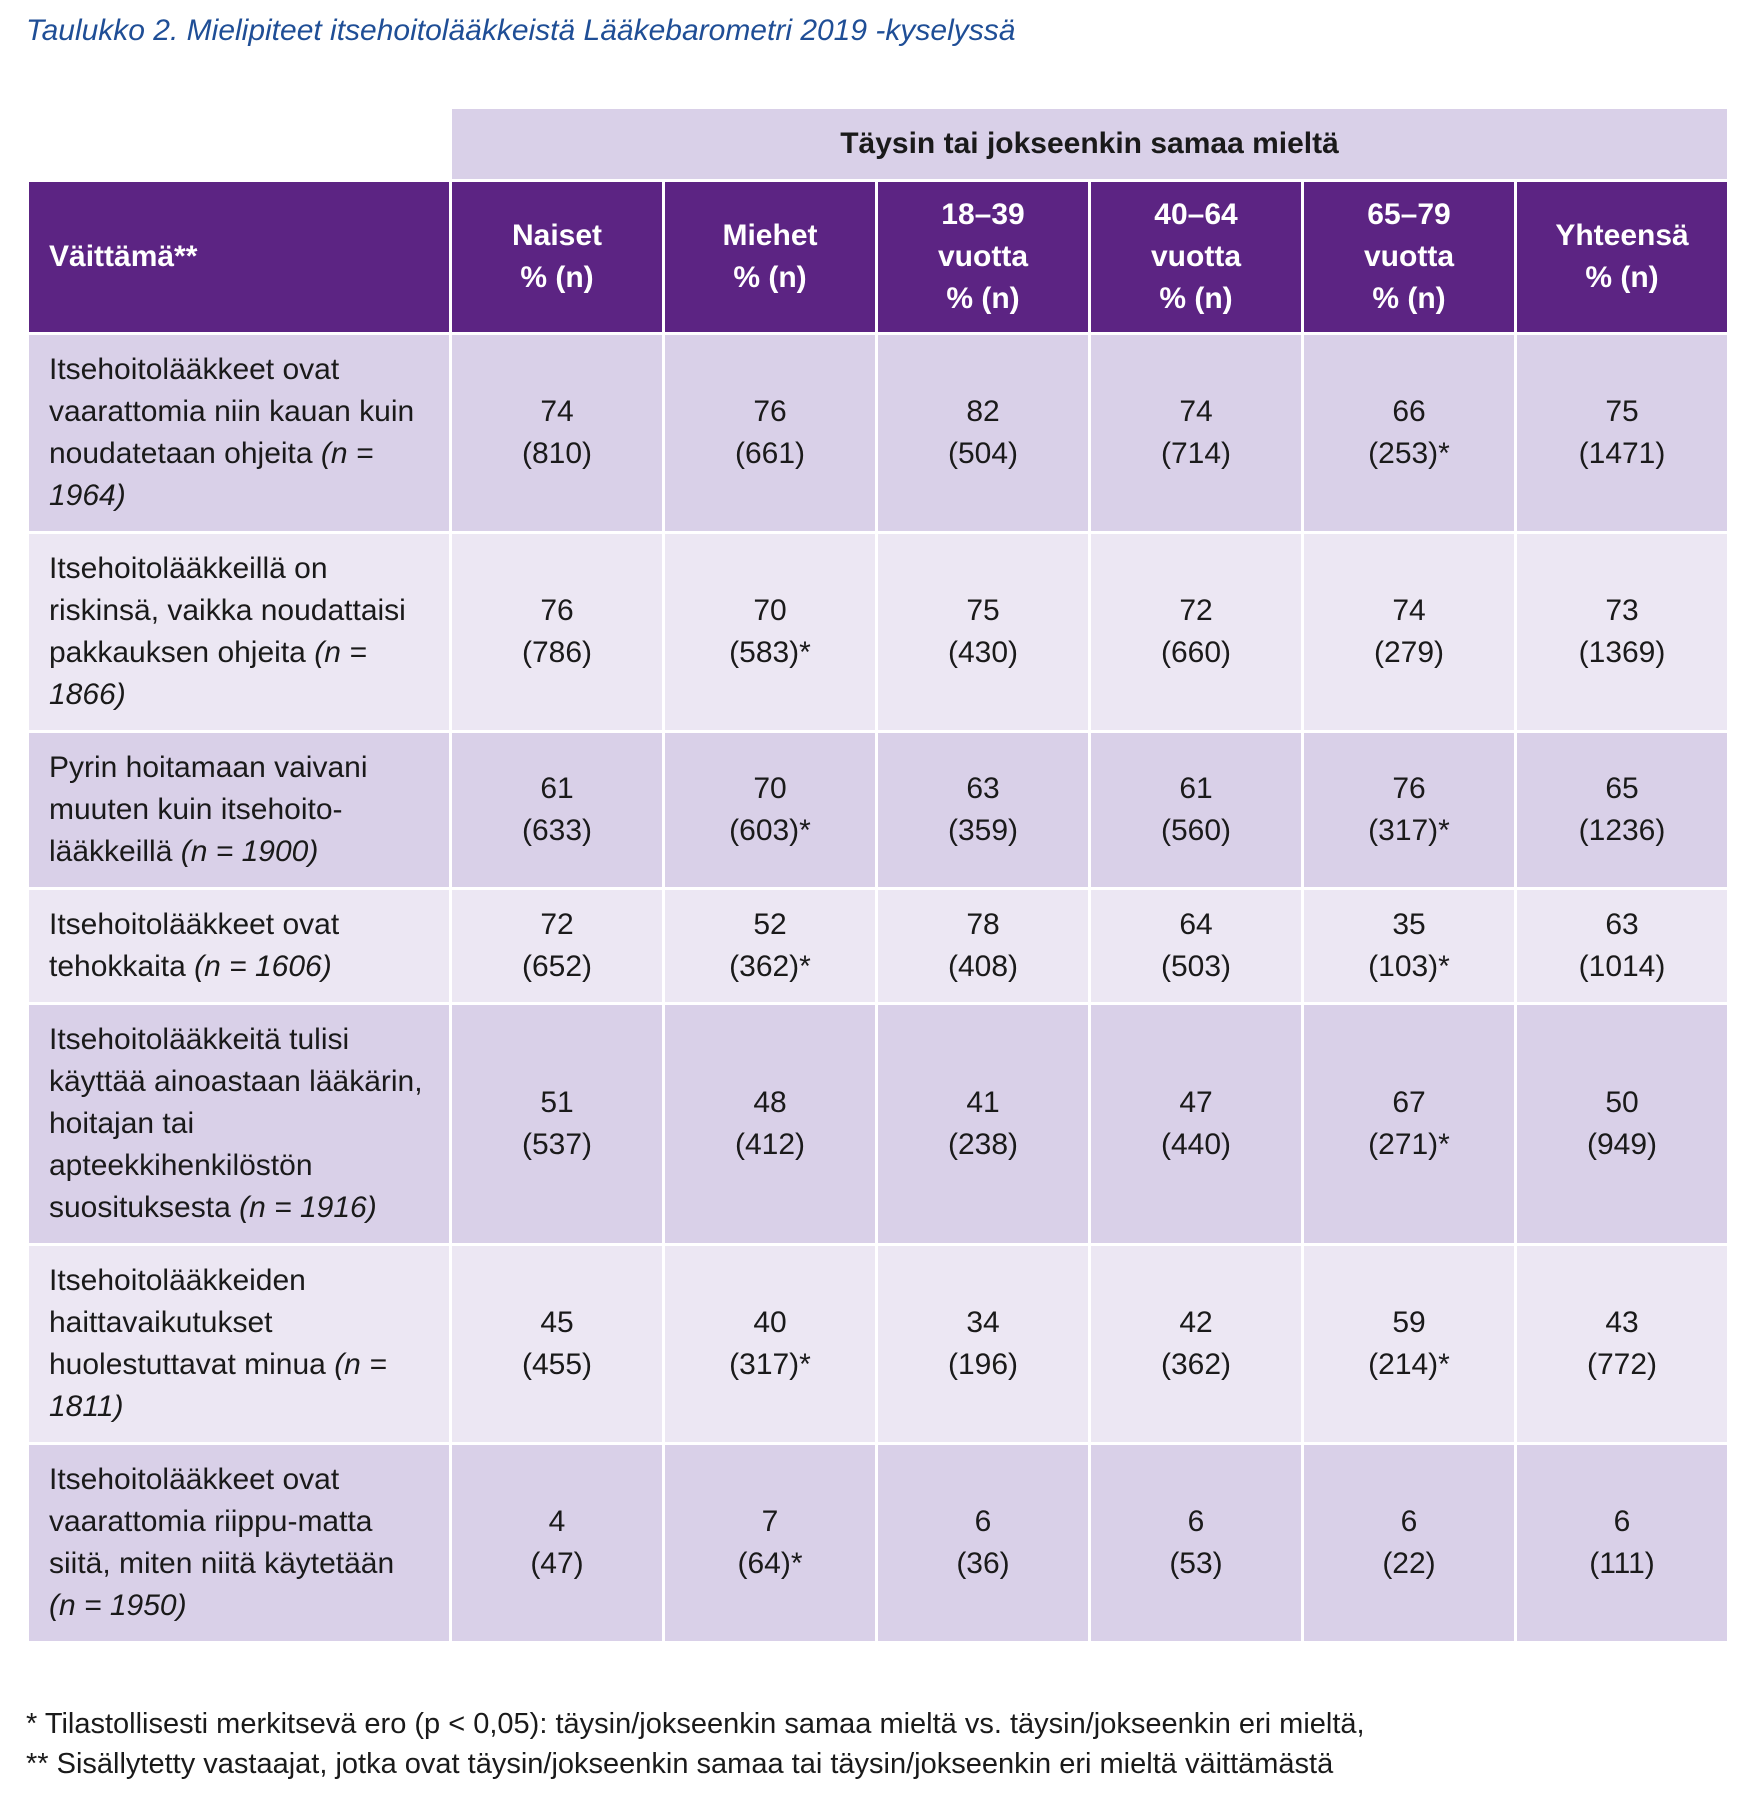 The width and height of the screenshot is (1750, 1800). What do you see at coordinates (1622, 1344) in the screenshot?
I see `value-cell: 43 (772)` at bounding box center [1622, 1344].